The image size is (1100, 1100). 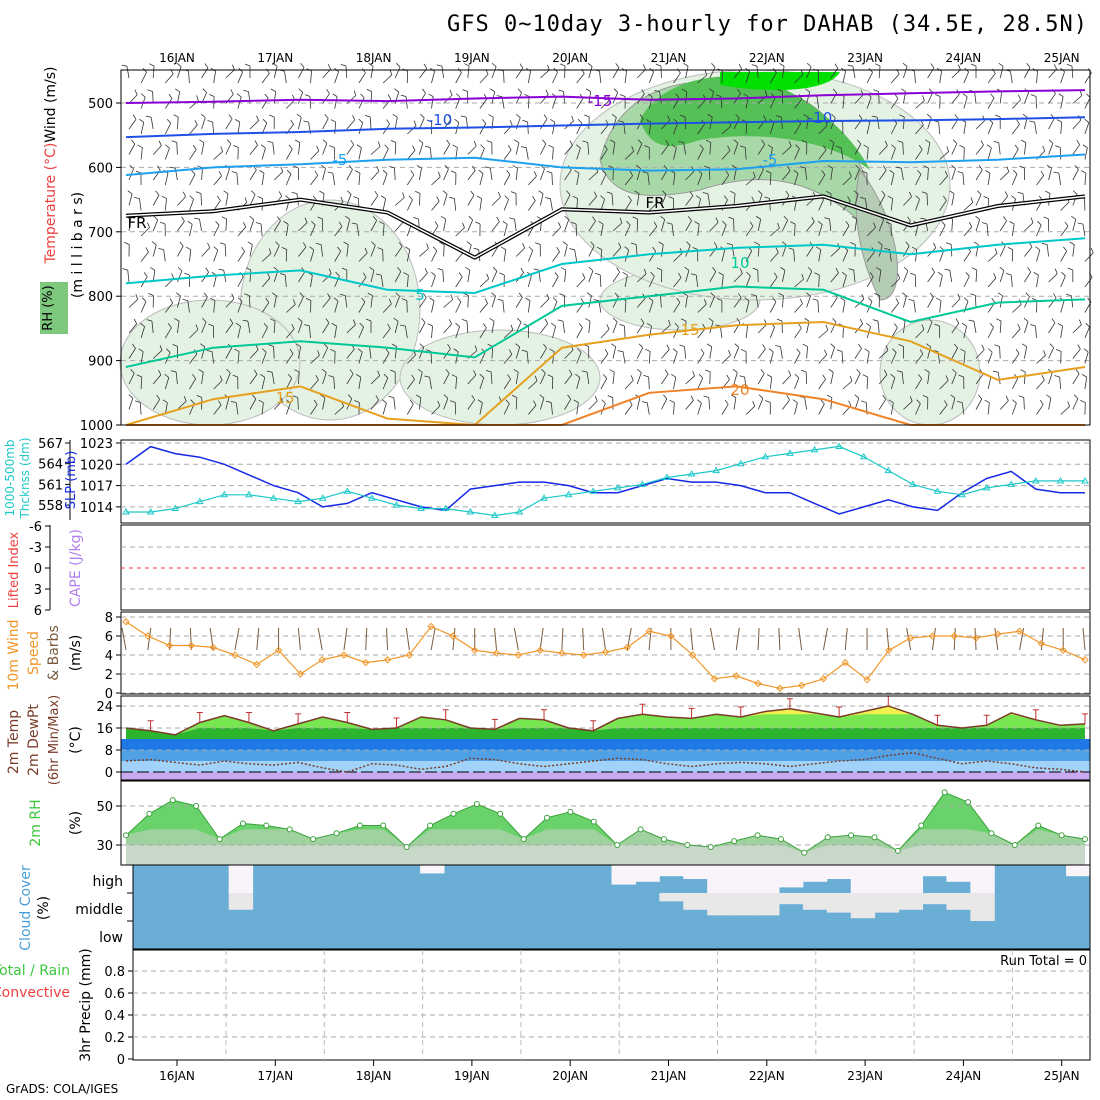 I want to click on temp-band-lightblue, so click(x=605, y=766).